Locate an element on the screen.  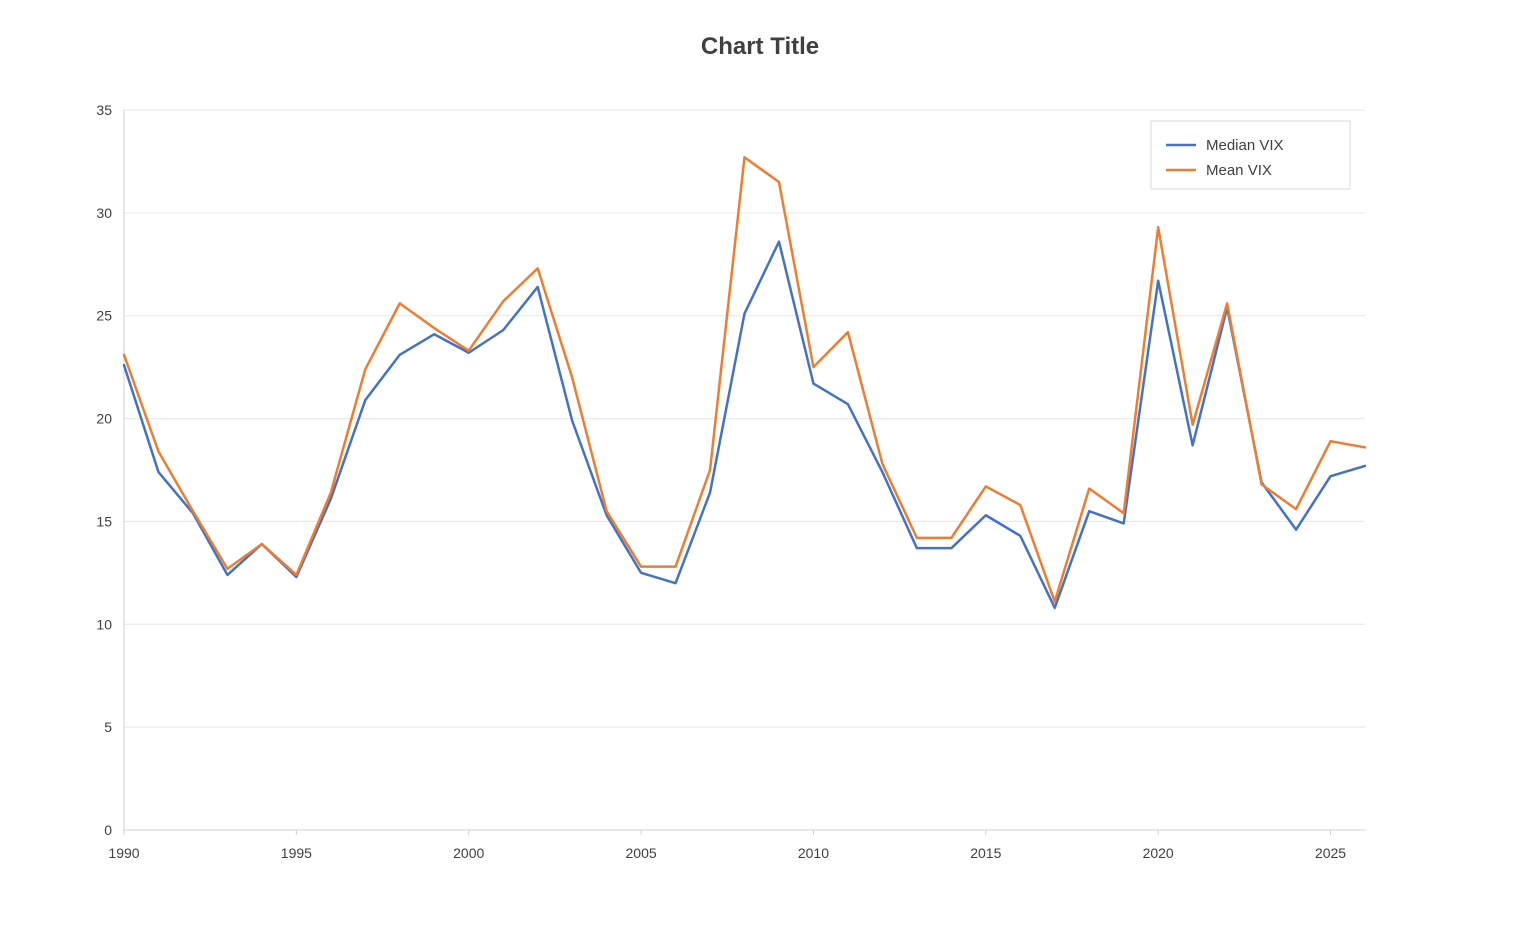
x-tick-label: 2015 is located at coordinates (985, 853).